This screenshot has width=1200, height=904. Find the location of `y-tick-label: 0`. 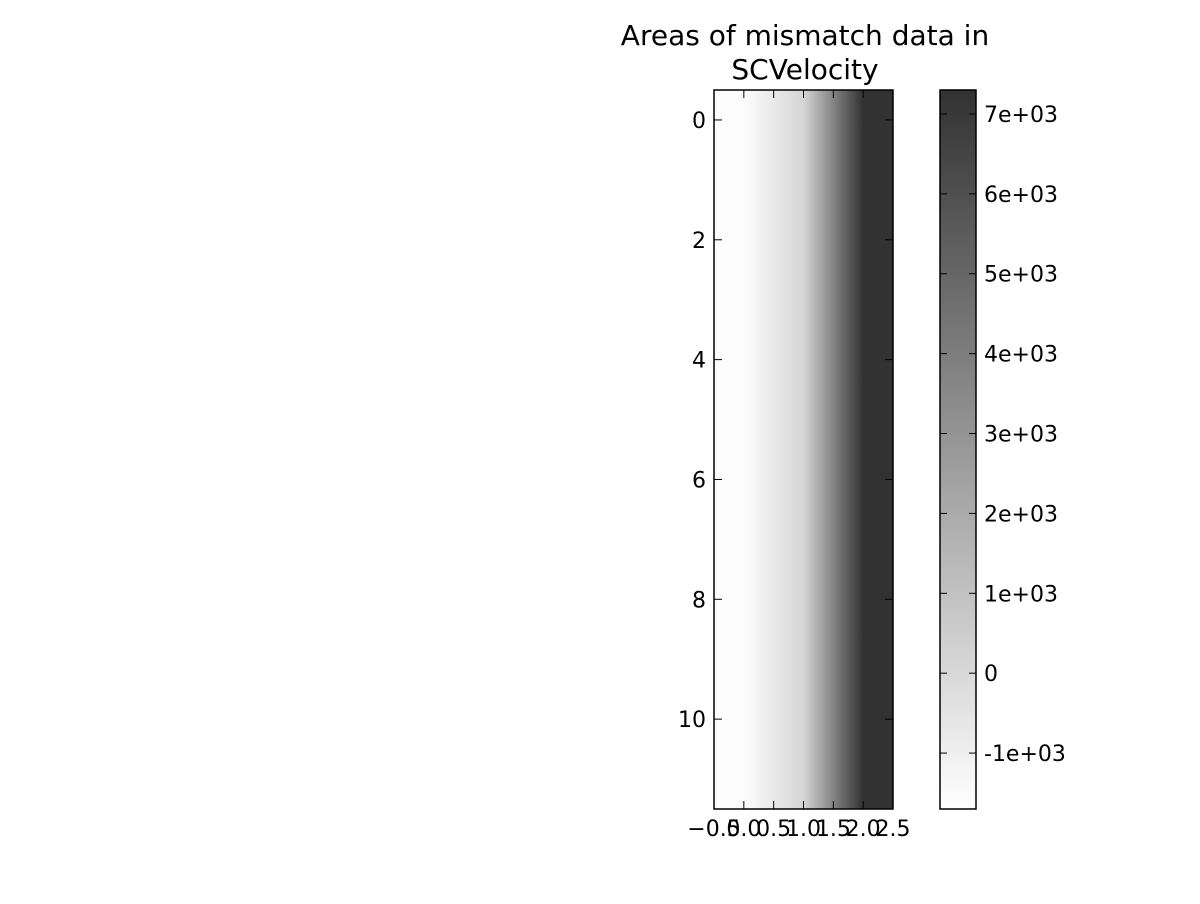

y-tick-label: 0 is located at coordinates (699, 121).